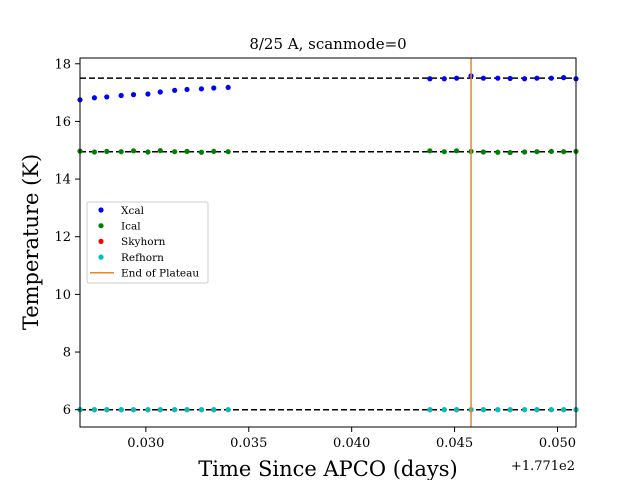  I want to click on legend-label-refhorn: Refhorn, so click(142, 258).